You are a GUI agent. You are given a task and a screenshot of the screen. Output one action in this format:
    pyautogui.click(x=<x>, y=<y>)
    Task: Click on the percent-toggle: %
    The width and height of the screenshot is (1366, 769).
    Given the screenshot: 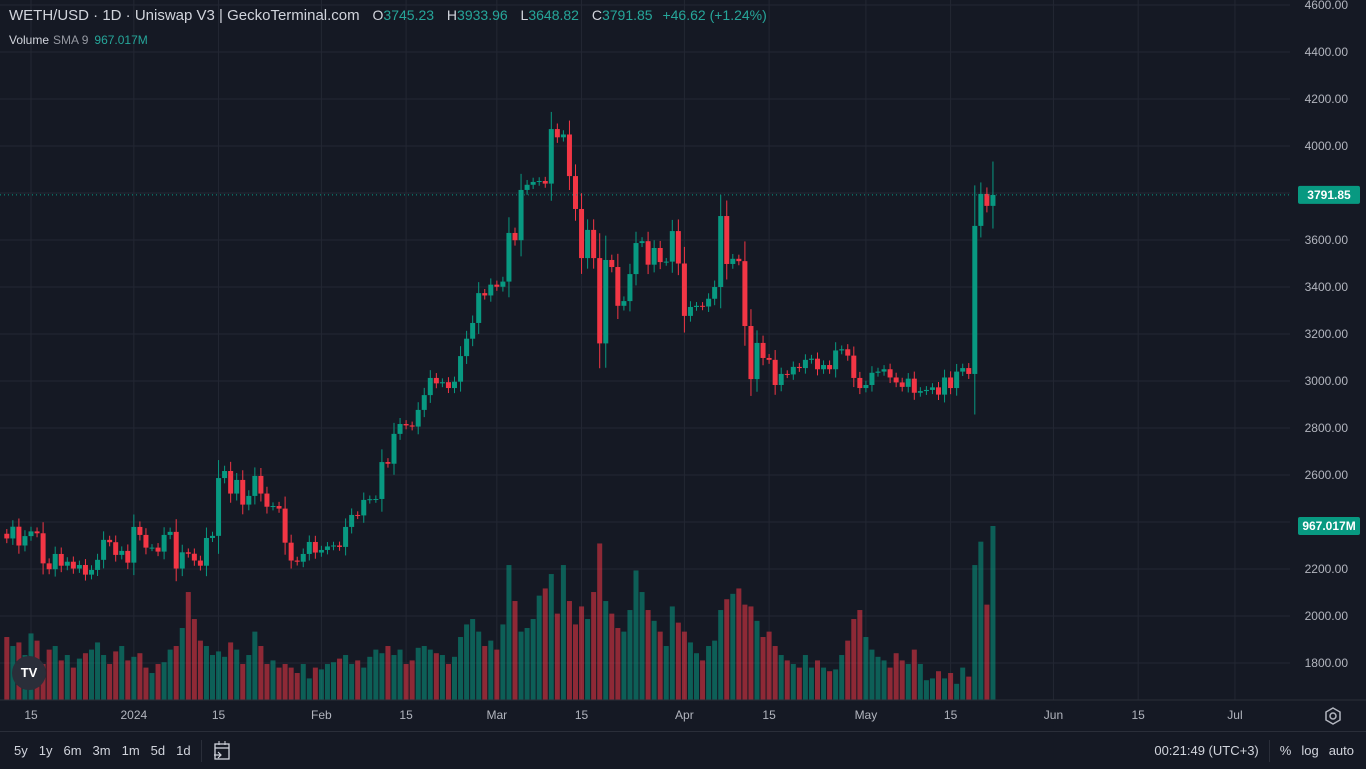 What is the action you would take?
    pyautogui.click(x=1285, y=750)
    